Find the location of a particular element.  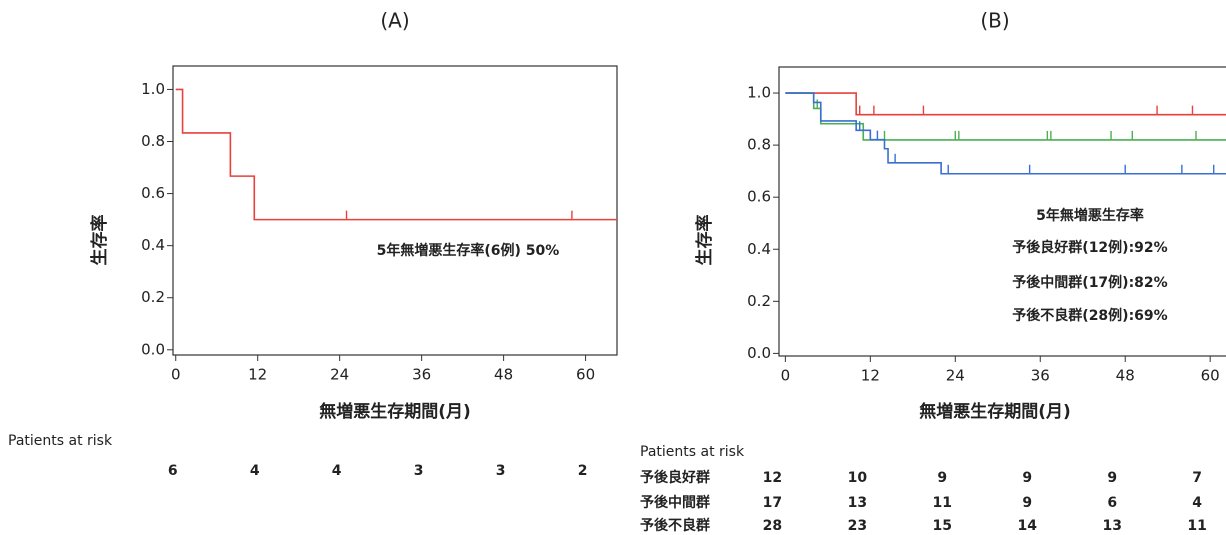

risk-count: 7 is located at coordinates (1197, 478).